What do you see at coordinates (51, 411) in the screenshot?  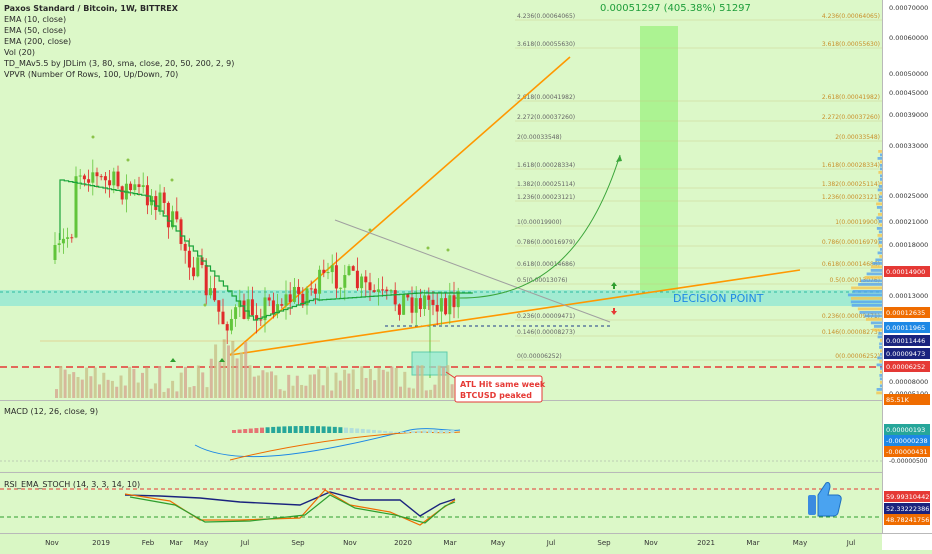 I see `macd-legend: MACD (12, 26, close, 9)` at bounding box center [51, 411].